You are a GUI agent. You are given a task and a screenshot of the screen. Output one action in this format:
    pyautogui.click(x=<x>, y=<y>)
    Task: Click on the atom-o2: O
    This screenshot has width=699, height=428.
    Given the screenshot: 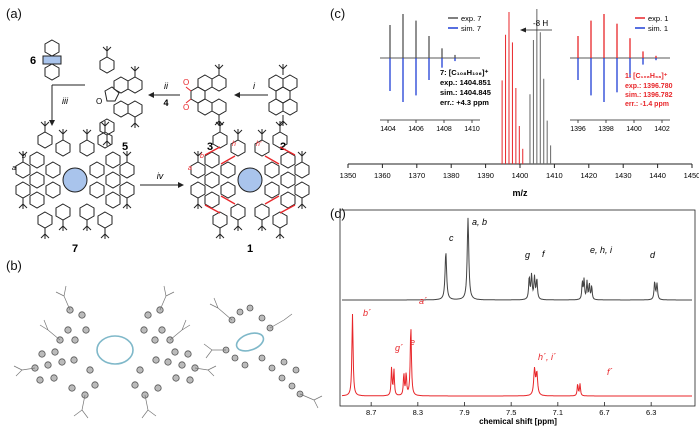 What is the action you would take?
    pyautogui.click(x=186, y=107)
    